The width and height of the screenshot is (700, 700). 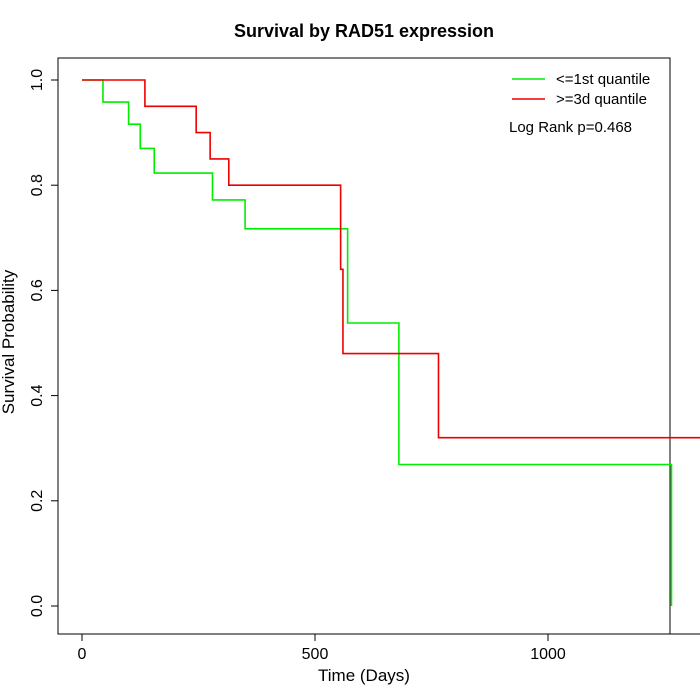 What do you see at coordinates (37, 80) in the screenshot?
I see `y-tick-label: 1.0` at bounding box center [37, 80].